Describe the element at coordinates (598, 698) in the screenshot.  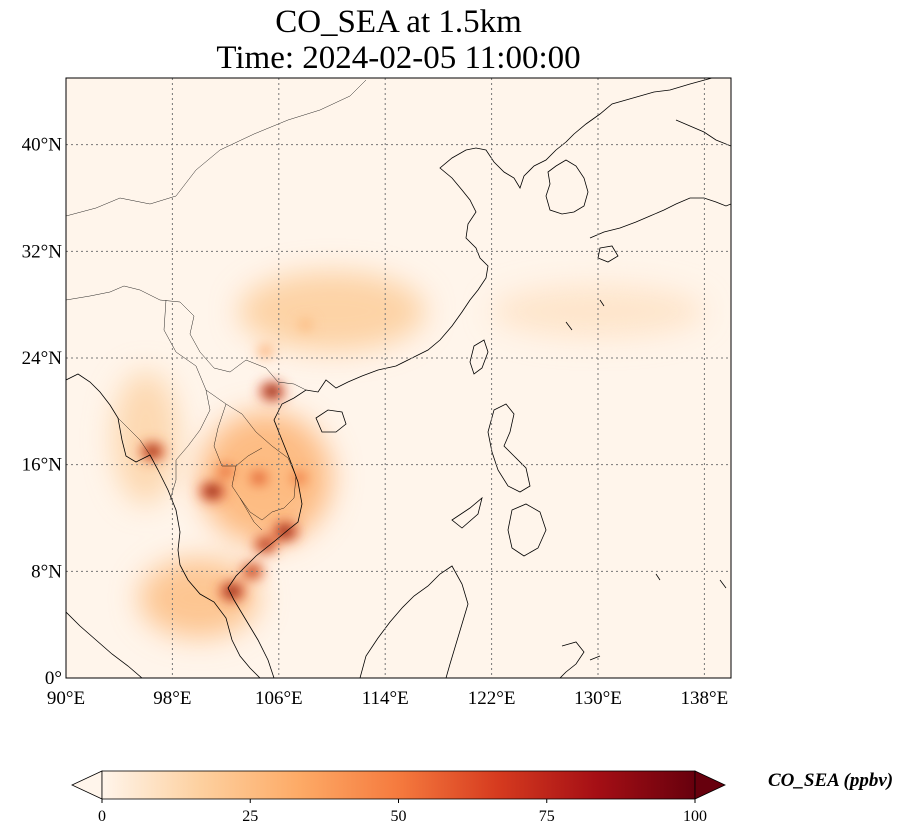
I see `lon-tick-label: 130°E` at that location.